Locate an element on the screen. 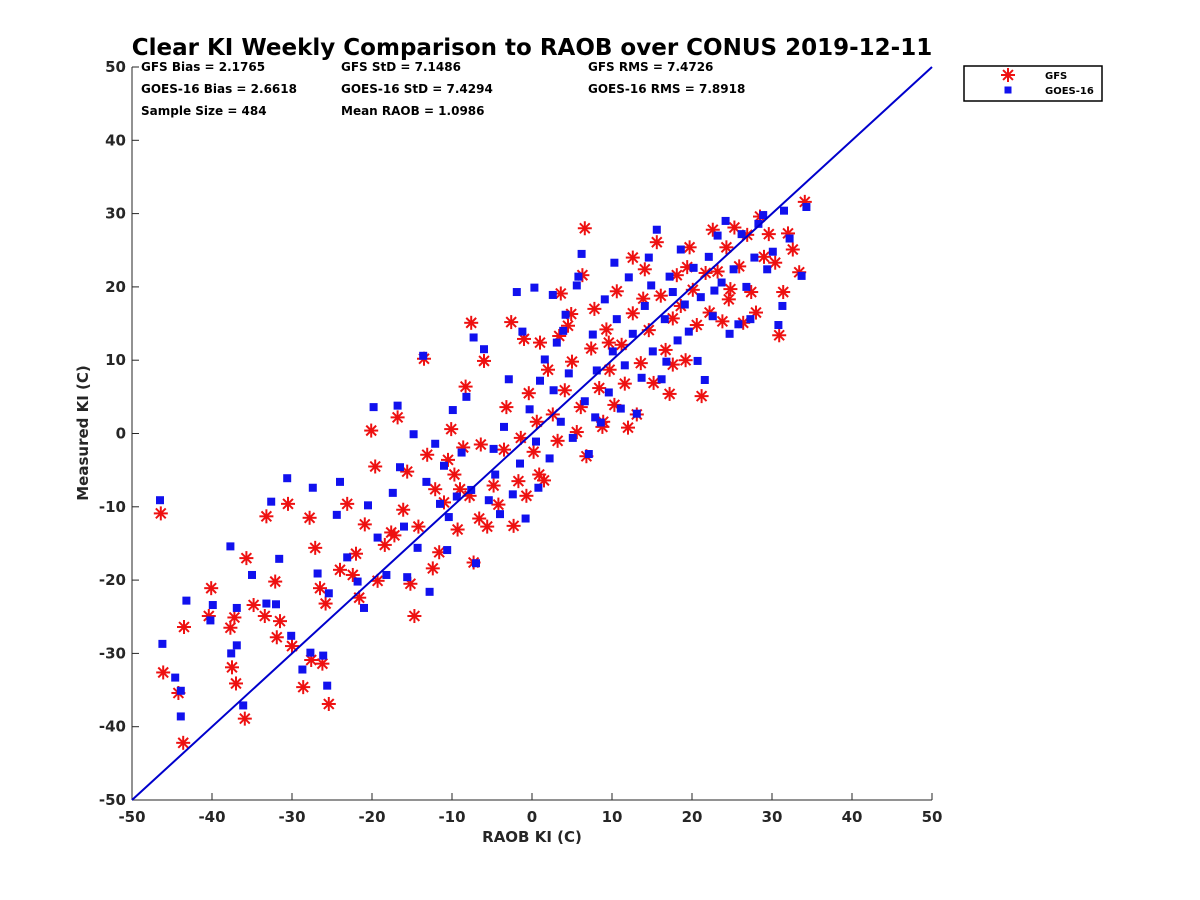  y-tick-label: 30 is located at coordinates (115, 214).